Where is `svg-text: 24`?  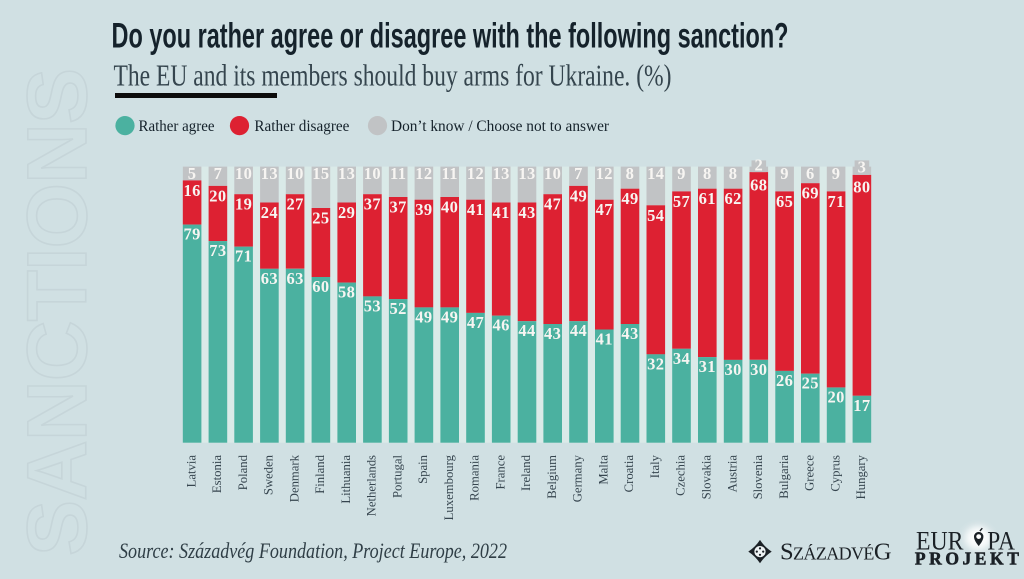 svg-text: 24 is located at coordinates (269, 212).